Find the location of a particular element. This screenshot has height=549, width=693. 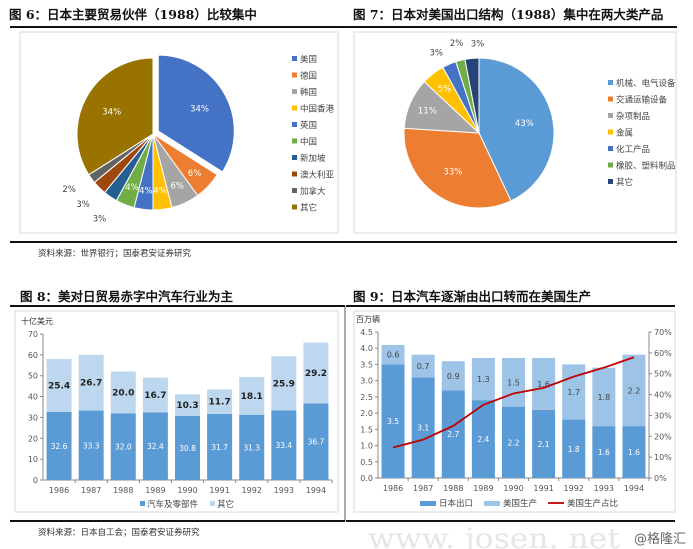

y-tick-label: 2.5 is located at coordinates (366, 397).